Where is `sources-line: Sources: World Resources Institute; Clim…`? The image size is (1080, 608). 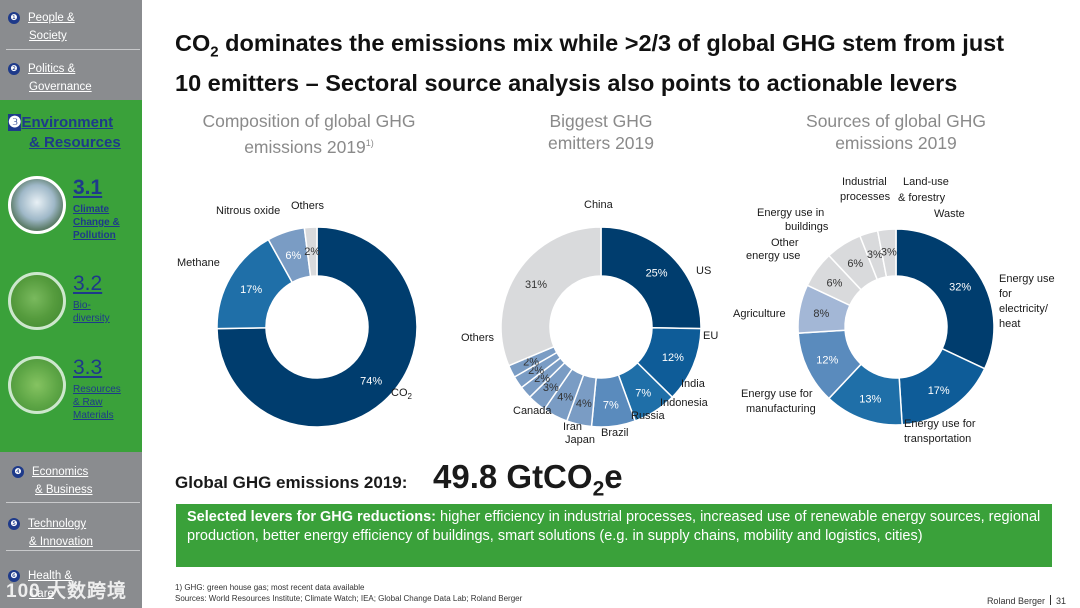
sources-line: Sources: World Resources Institute; Clim… is located at coordinates (349, 598).